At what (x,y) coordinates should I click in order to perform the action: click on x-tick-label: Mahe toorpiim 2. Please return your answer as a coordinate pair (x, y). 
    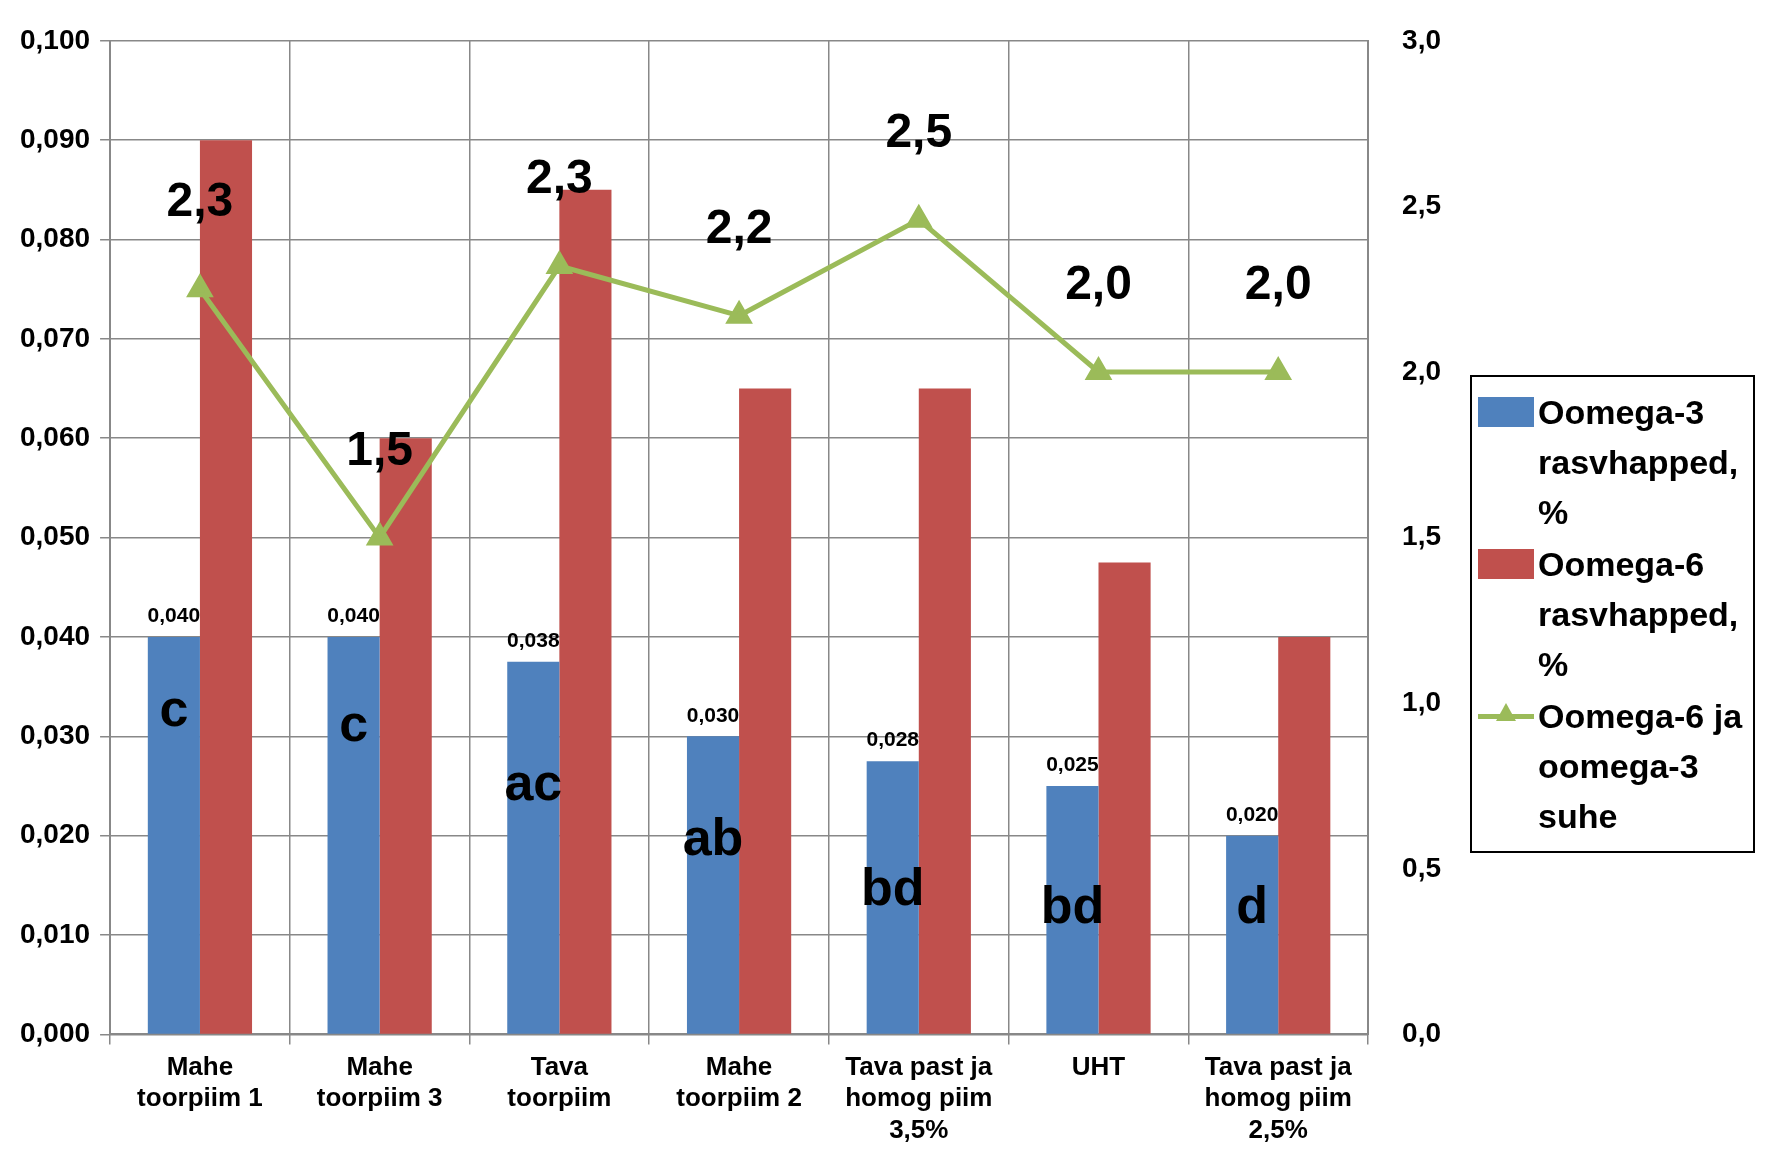
    Looking at the image, I should click on (739, 1082).